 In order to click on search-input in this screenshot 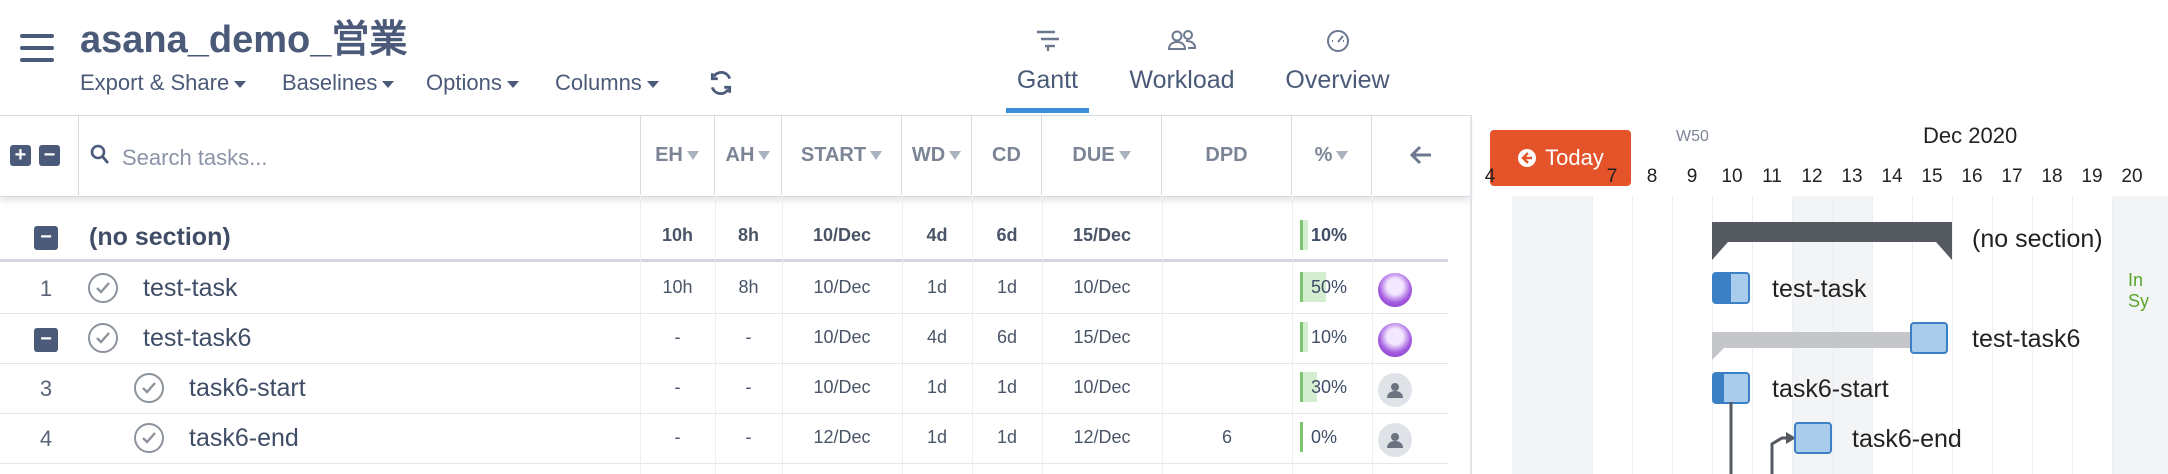, I will do `click(372, 158)`.